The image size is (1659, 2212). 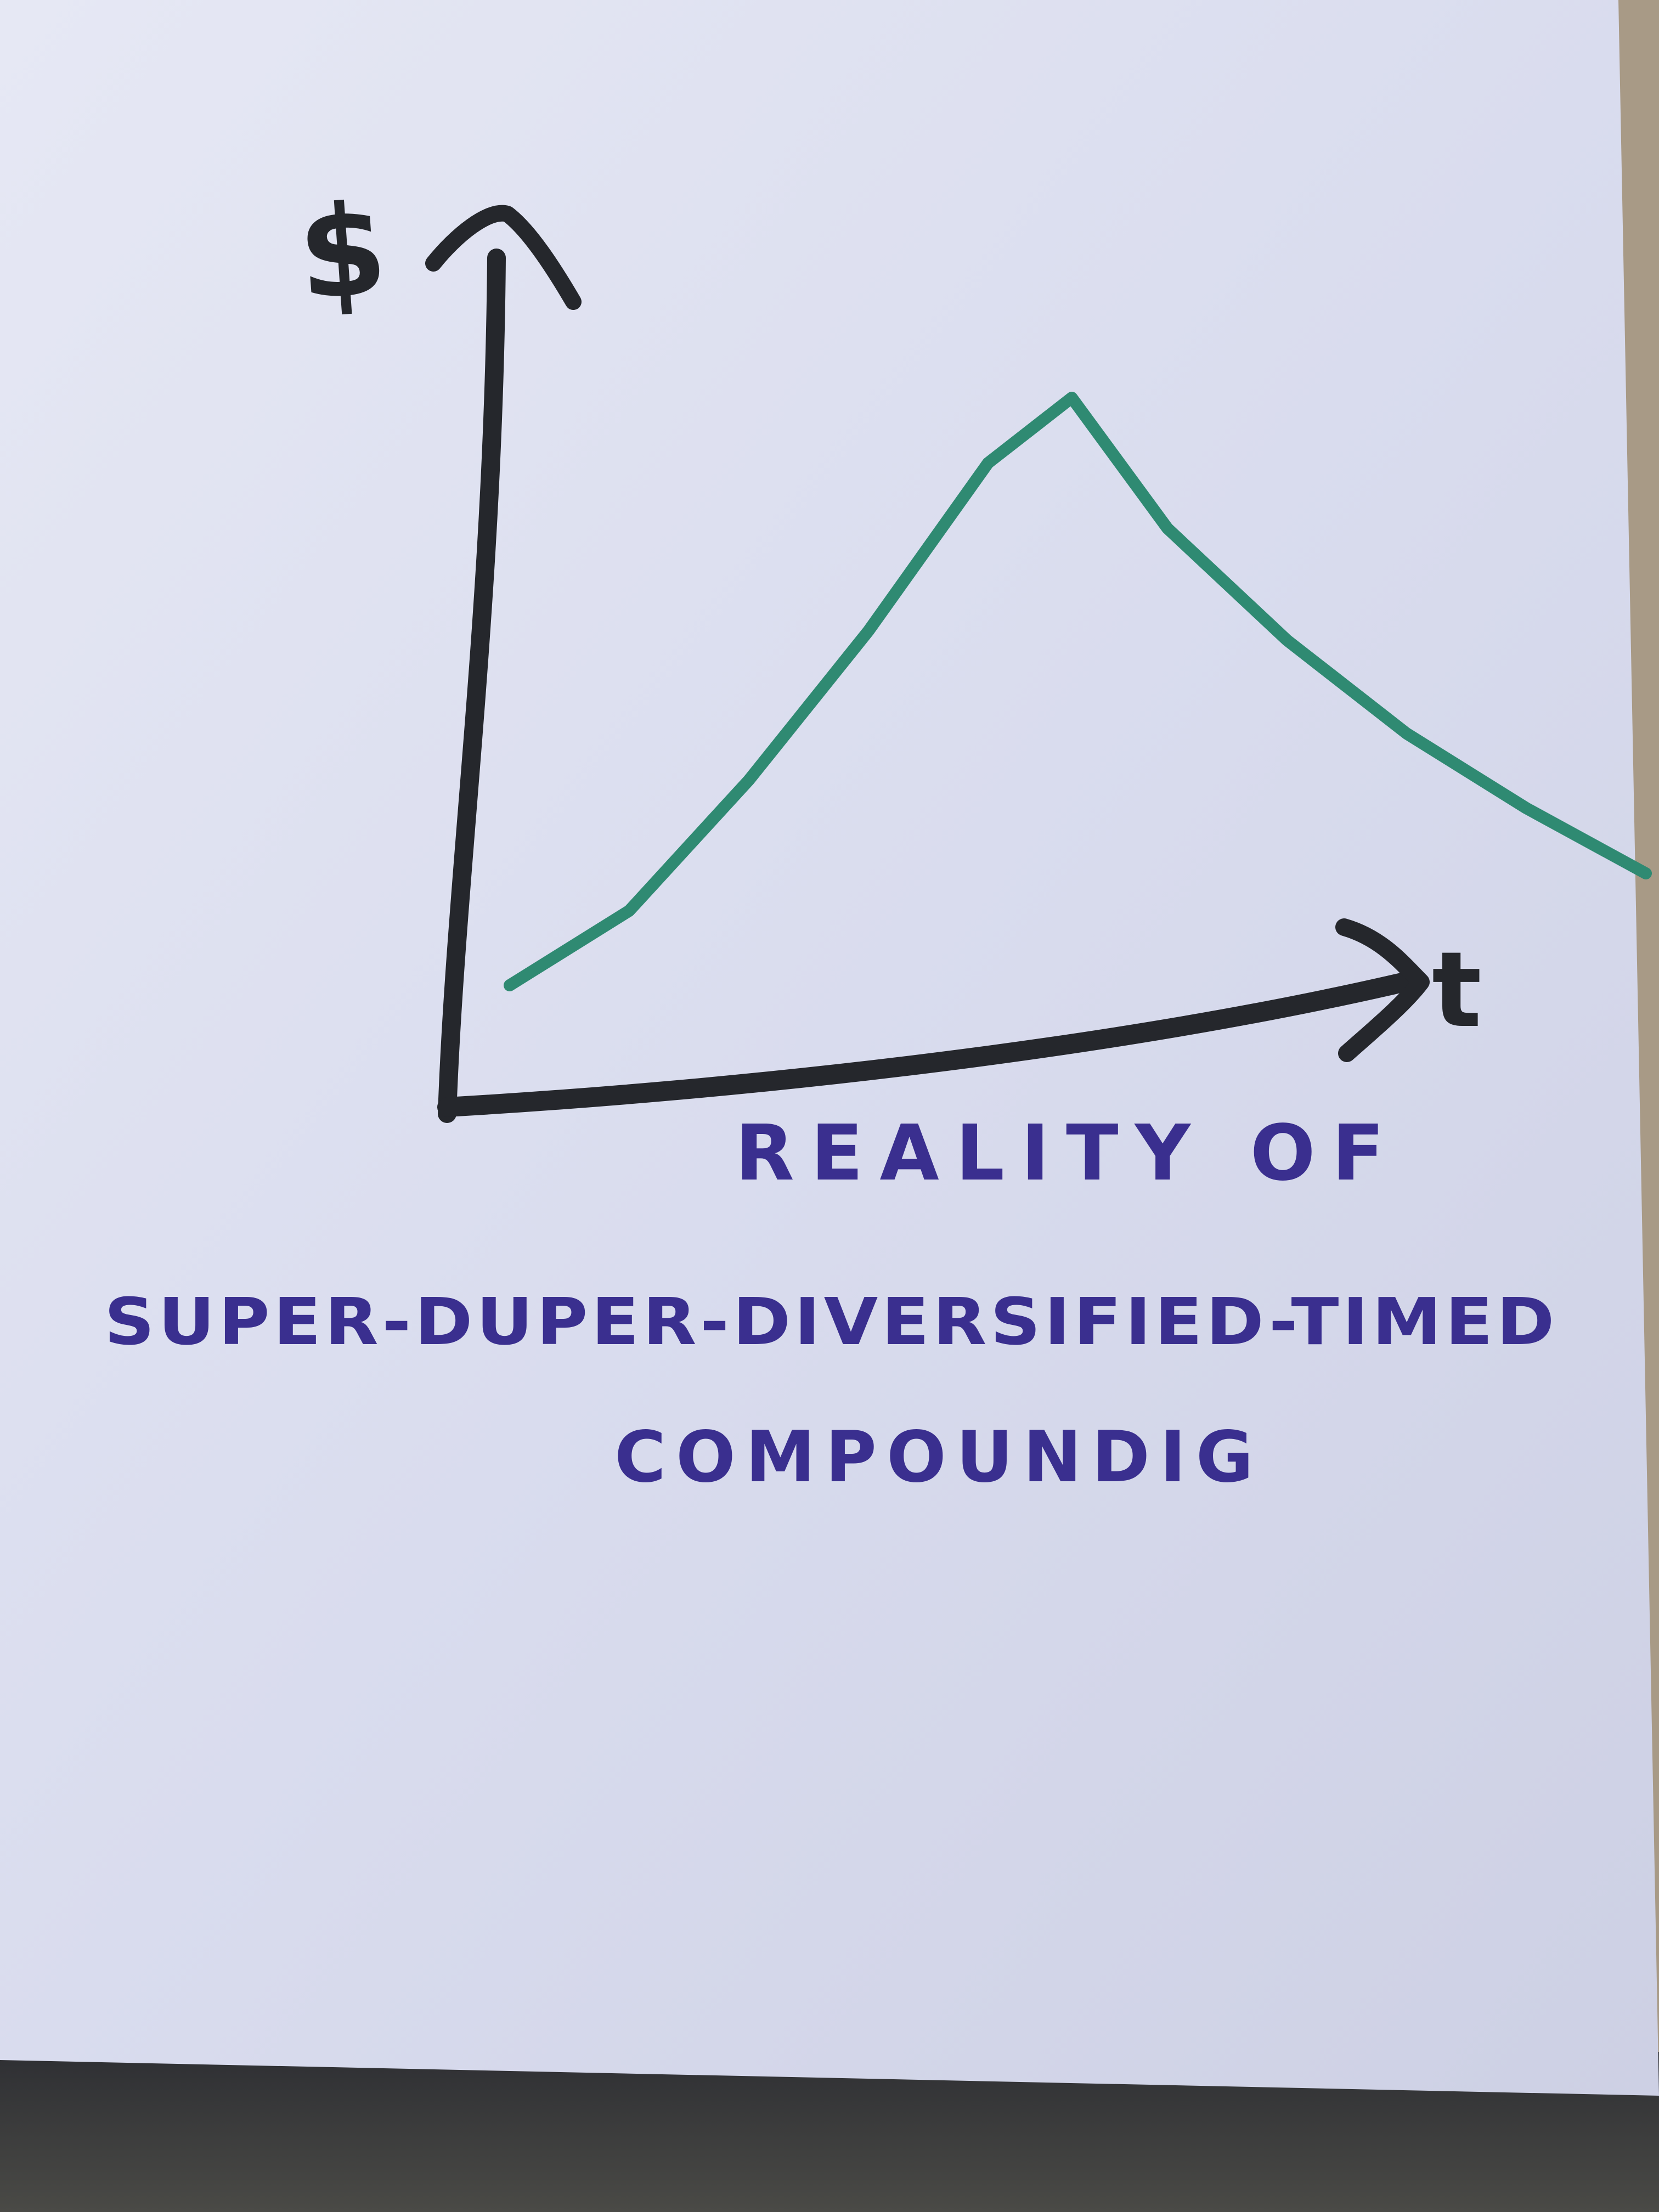 What do you see at coordinates (831, 1321) in the screenshot?
I see `caption-line-2: SUPER-DUPER-DIVERSIFIED-TIMED` at bounding box center [831, 1321].